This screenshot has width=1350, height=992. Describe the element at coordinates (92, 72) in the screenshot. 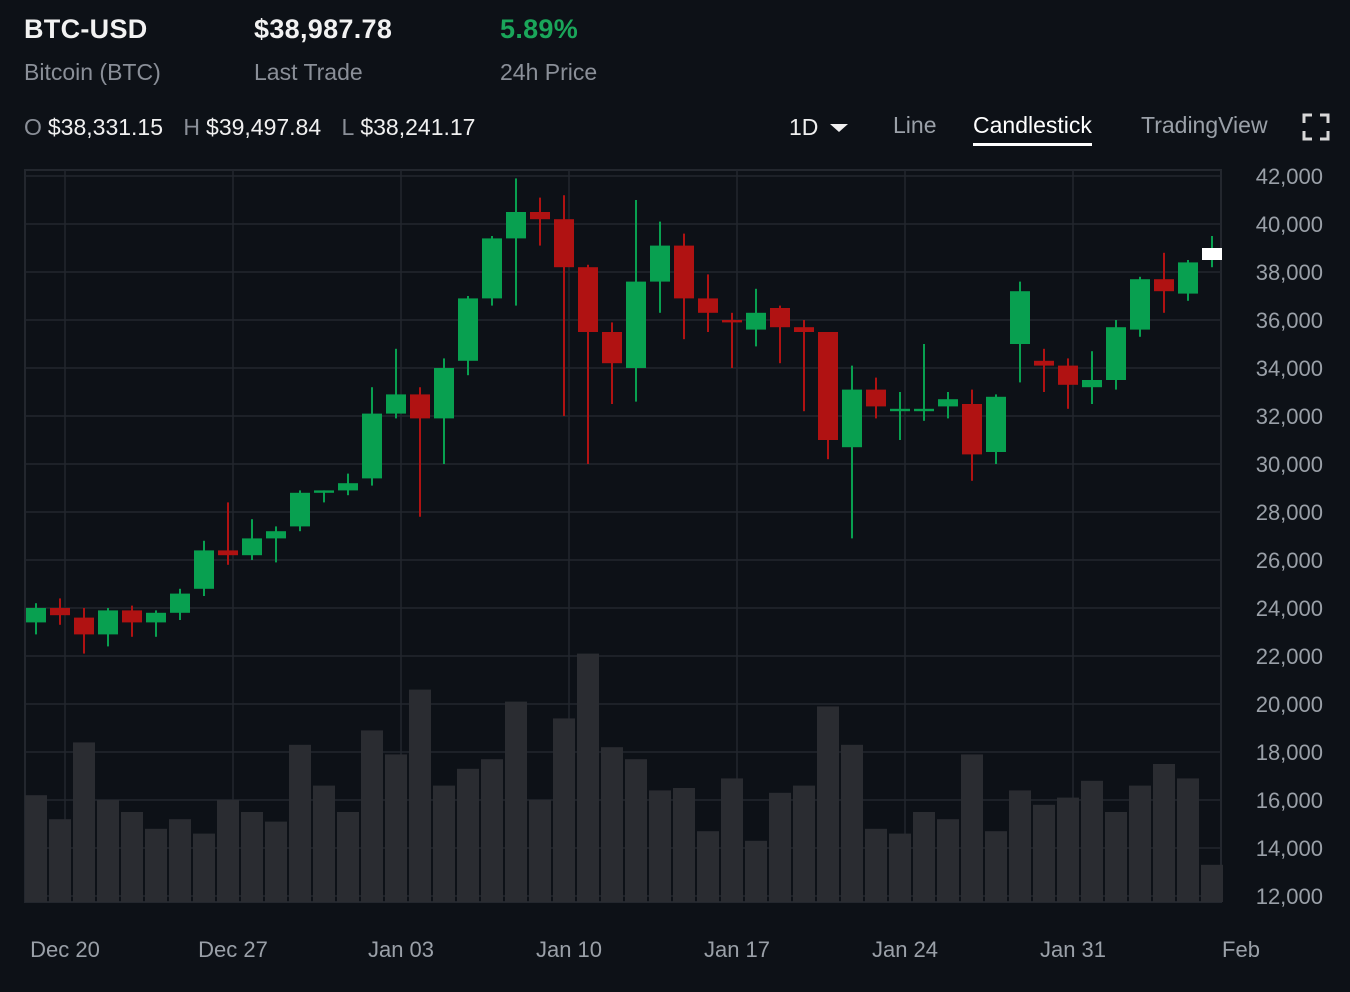

I see `symbol-name: Bitcoin (BTC)` at that location.